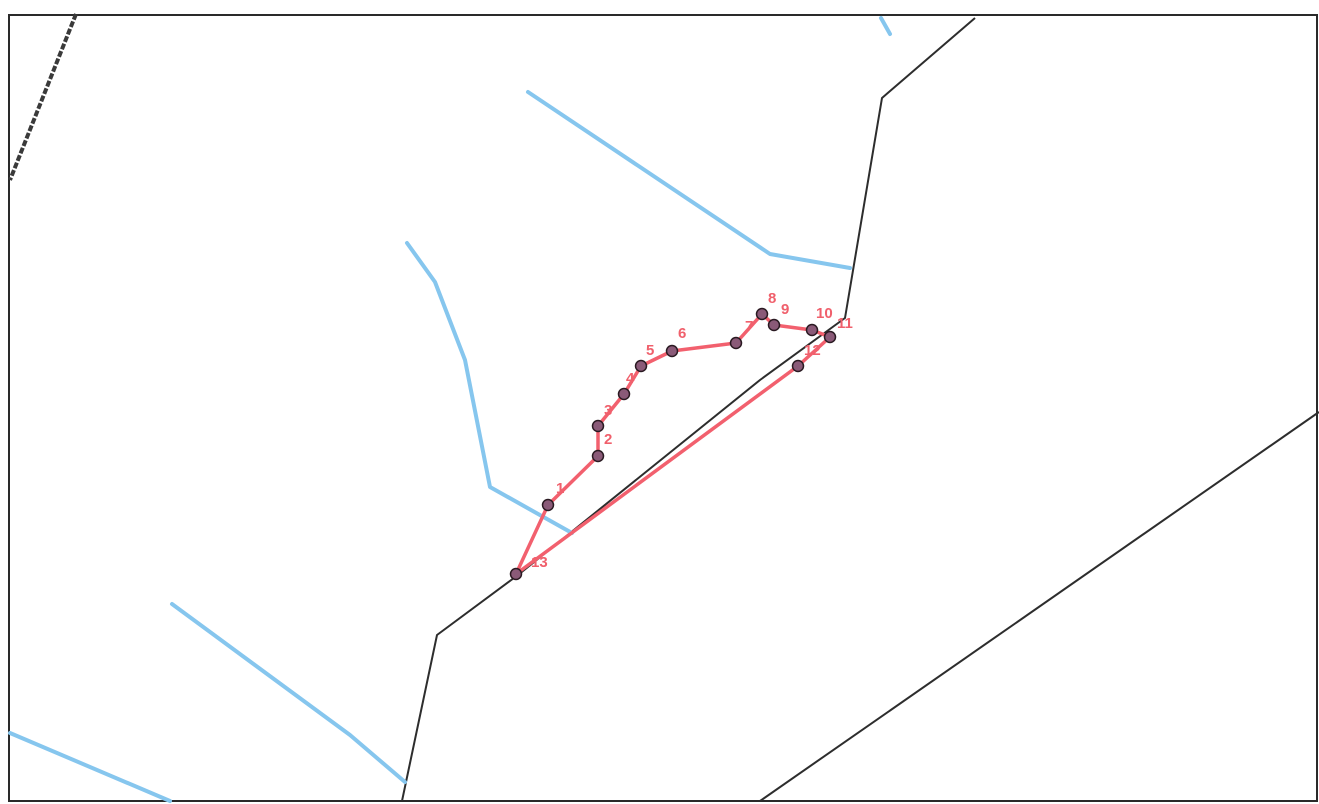  What do you see at coordinates (489, 388) in the screenshot?
I see `waterway-central` at bounding box center [489, 388].